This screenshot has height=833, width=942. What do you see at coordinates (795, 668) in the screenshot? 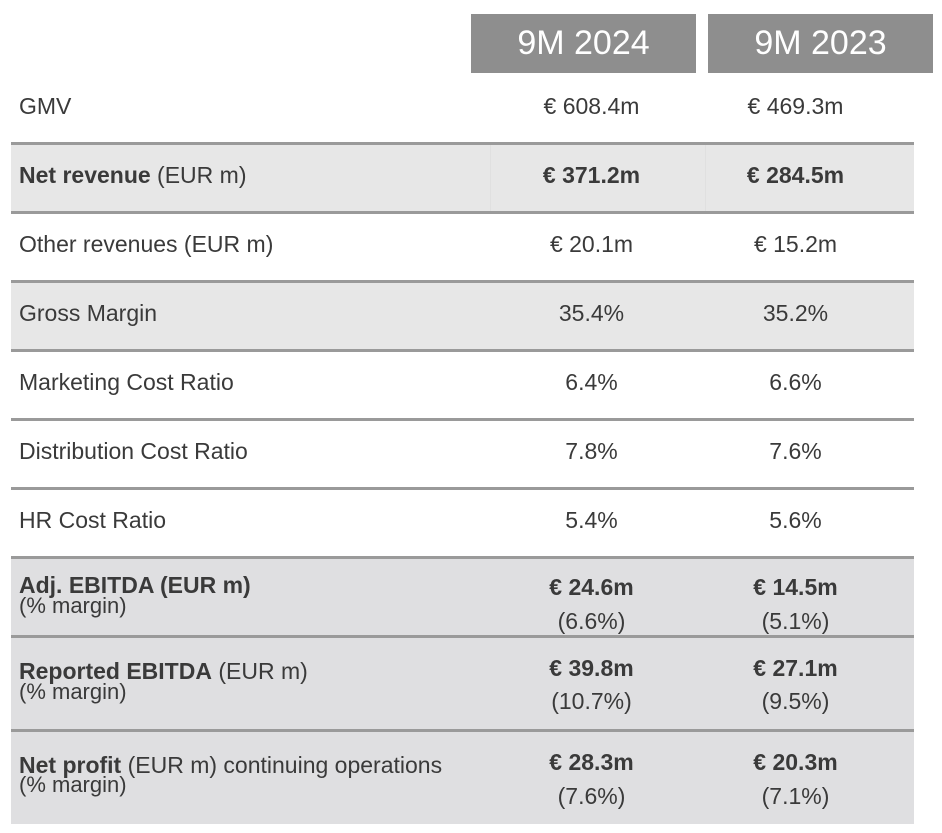
I see `reported-ebitda-2023: € 27.1m` at bounding box center [795, 668].